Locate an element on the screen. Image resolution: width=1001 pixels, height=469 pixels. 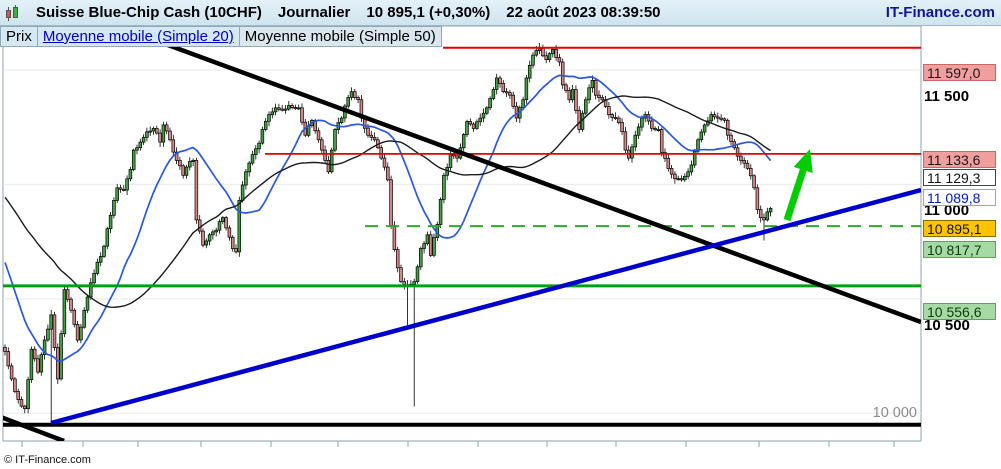
y-axis-tick-label: 10 500 is located at coordinates (947, 325).